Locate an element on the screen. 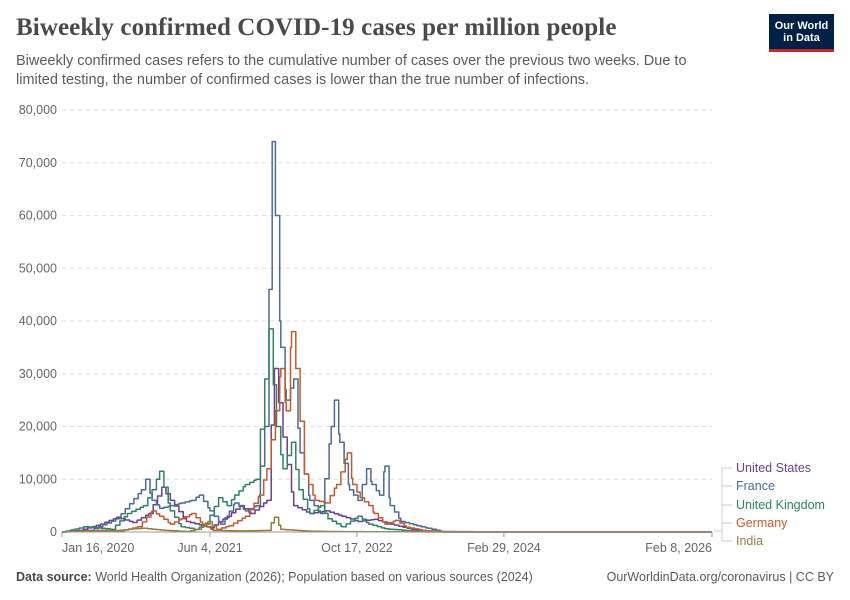  x-tick-label: Oct 17, 2022 is located at coordinates (357, 548).